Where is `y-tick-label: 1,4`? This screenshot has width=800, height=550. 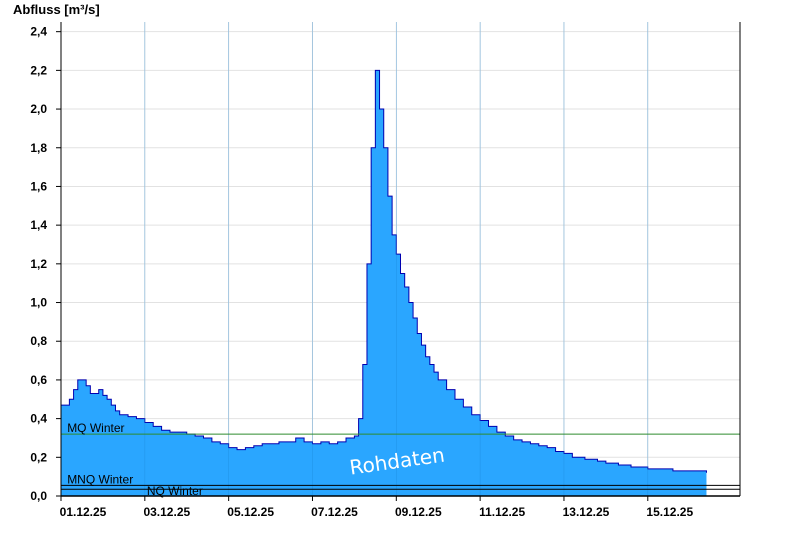 y-tick-label: 1,4 is located at coordinates (38, 225).